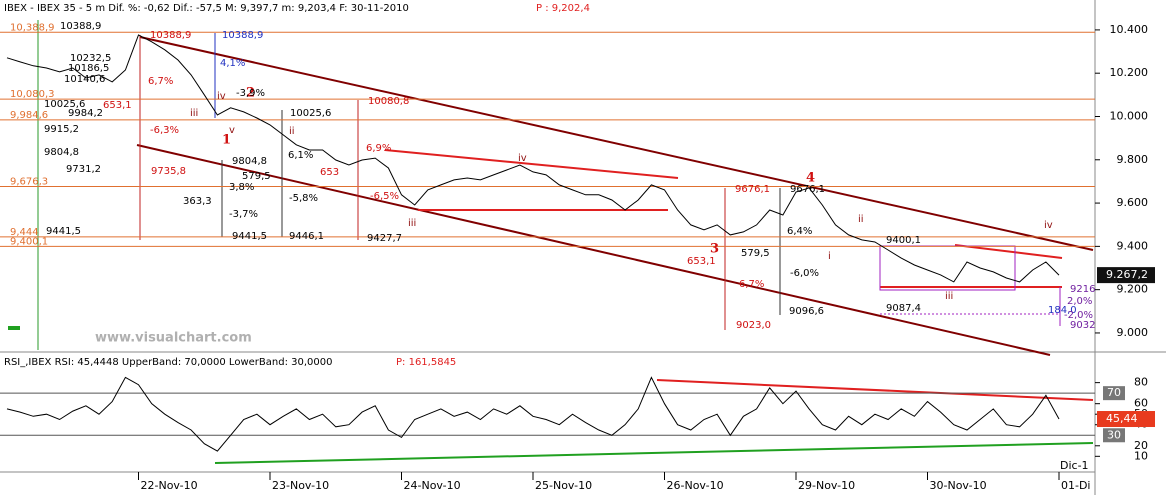  What do you see at coordinates (241, 187) in the screenshot?
I see `annotation: 3,8%` at bounding box center [241, 187].